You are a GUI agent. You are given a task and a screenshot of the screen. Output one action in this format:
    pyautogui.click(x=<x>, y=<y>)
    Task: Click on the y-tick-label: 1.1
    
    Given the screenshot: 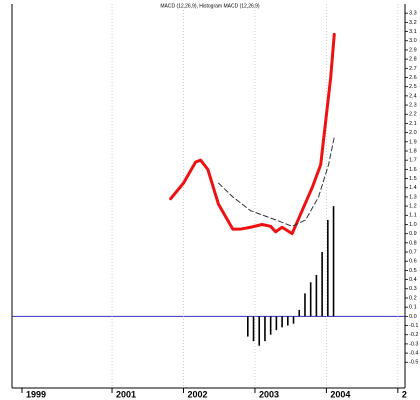 What is the action you would take?
    pyautogui.click(x=413, y=216)
    